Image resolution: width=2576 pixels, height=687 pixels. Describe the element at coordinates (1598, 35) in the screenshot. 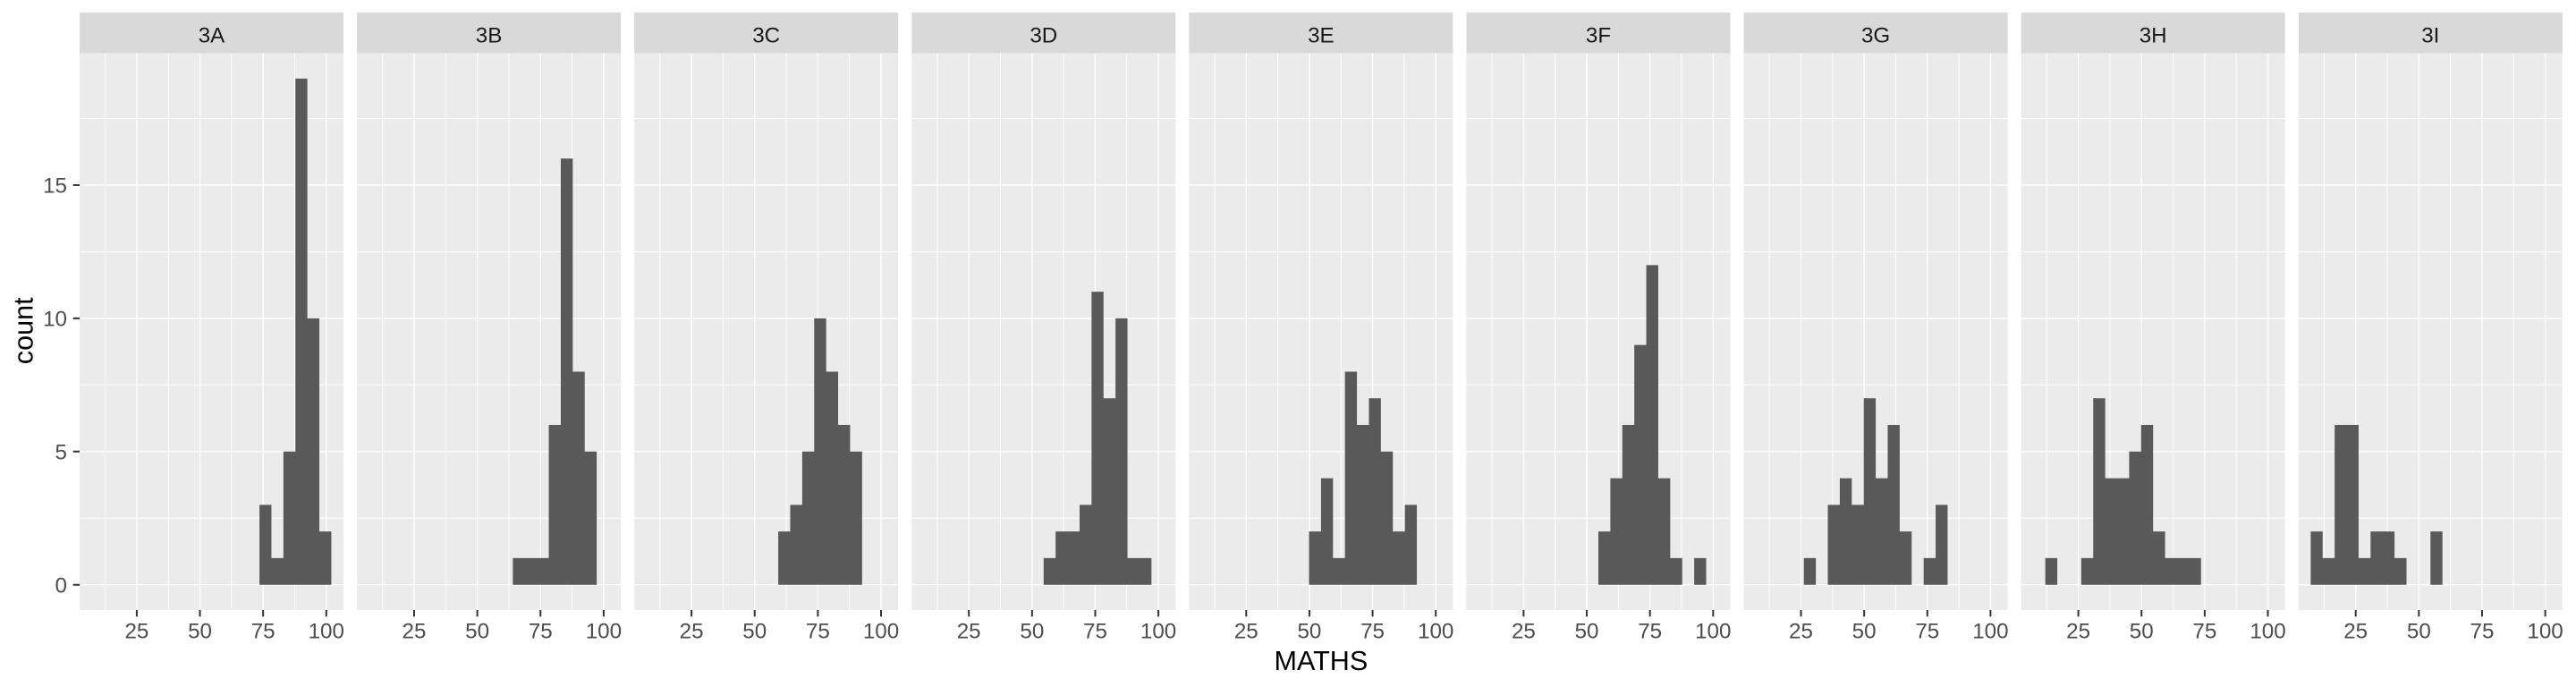

I see `svg-text: 3F` at that location.